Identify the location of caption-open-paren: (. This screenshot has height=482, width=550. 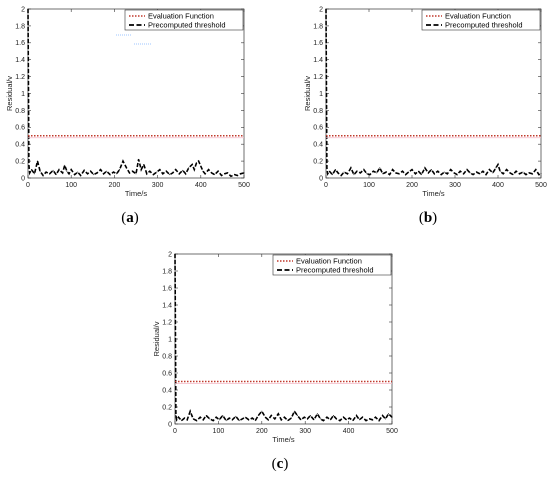
(274, 464).